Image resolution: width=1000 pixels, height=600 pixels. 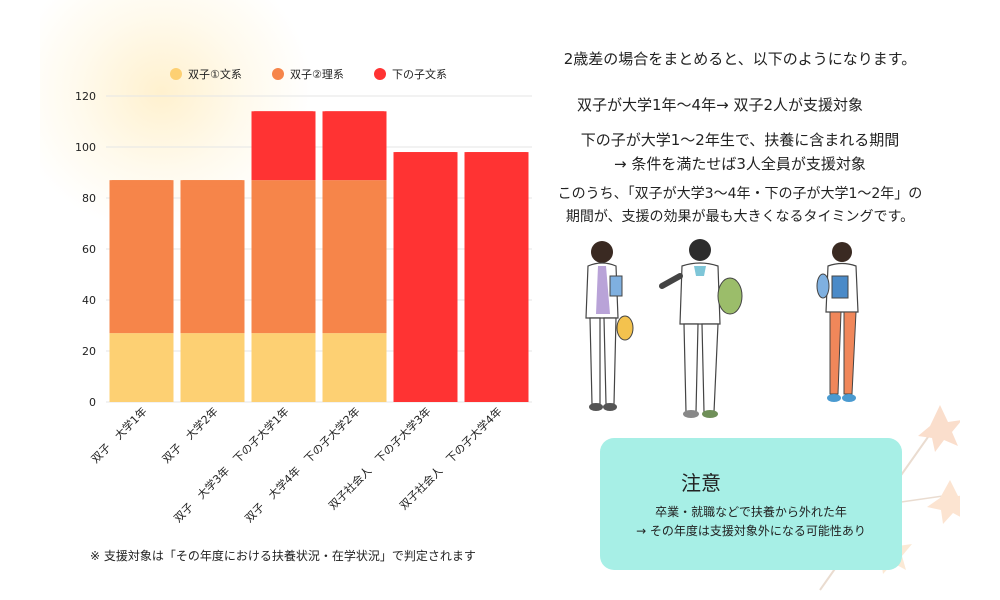 I want to click on students-illustration, so click(x=722, y=328).